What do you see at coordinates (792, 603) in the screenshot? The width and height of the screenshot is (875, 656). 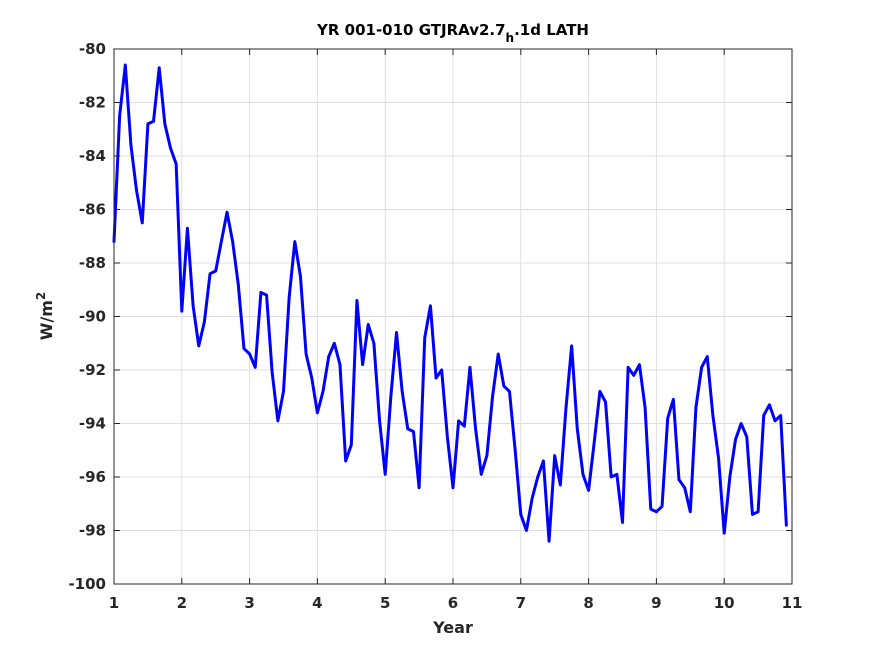 I see `x-tick-label: 11` at bounding box center [792, 603].